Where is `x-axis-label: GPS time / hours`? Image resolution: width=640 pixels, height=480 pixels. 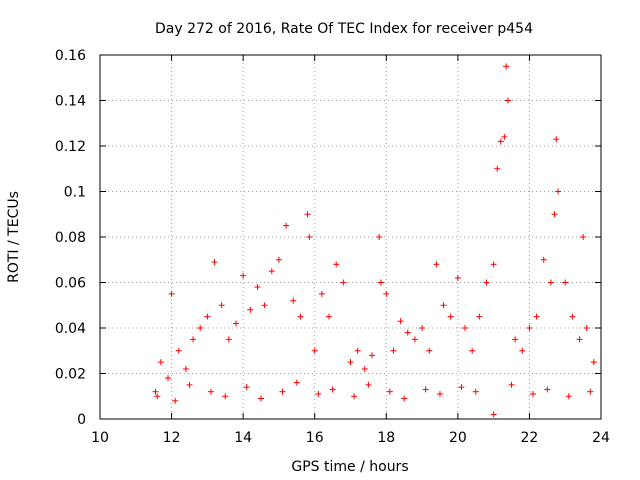
x-axis-label: GPS time / hours is located at coordinates (349, 467).